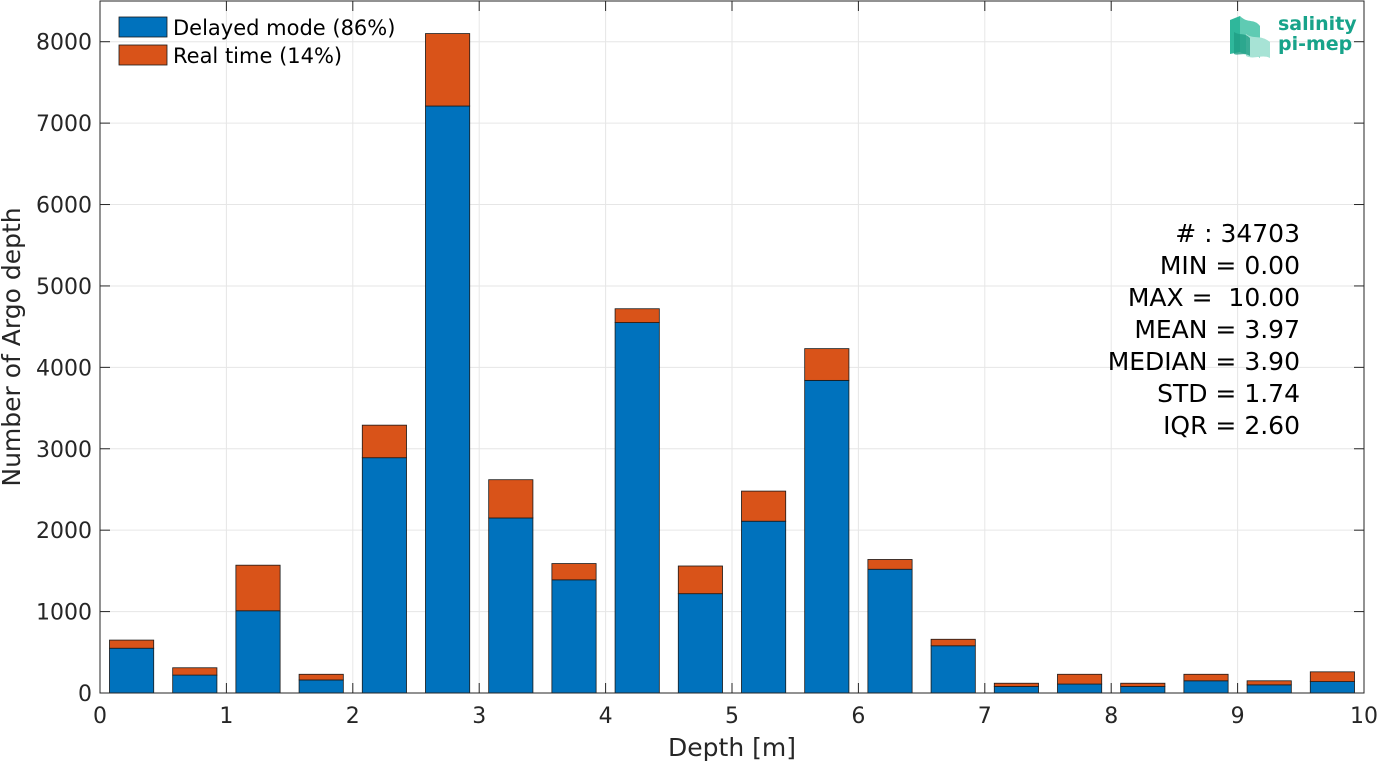 The width and height of the screenshot is (1378, 763). I want to click on x-axis-label: Depth [m], so click(732, 747).